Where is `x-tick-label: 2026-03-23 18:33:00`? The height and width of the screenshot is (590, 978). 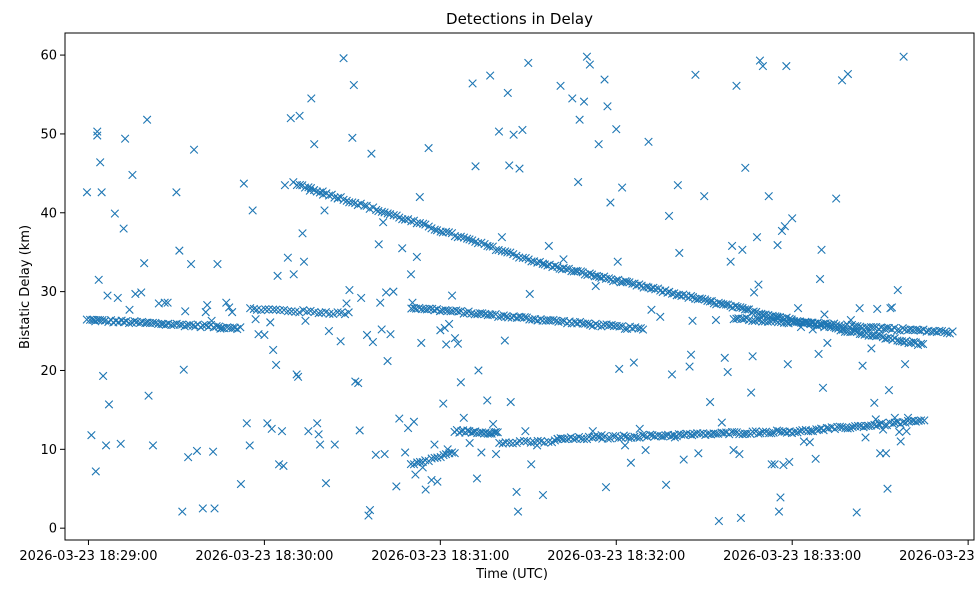 x-tick-label: 2026-03-23 18:33:00 is located at coordinates (792, 556).